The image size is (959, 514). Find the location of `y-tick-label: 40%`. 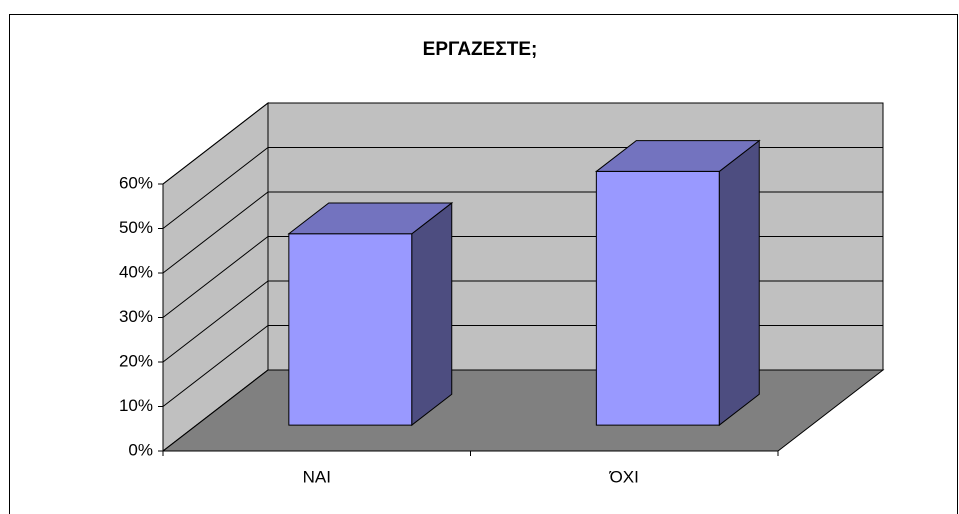

y-tick-label: 40% is located at coordinates (136, 271).